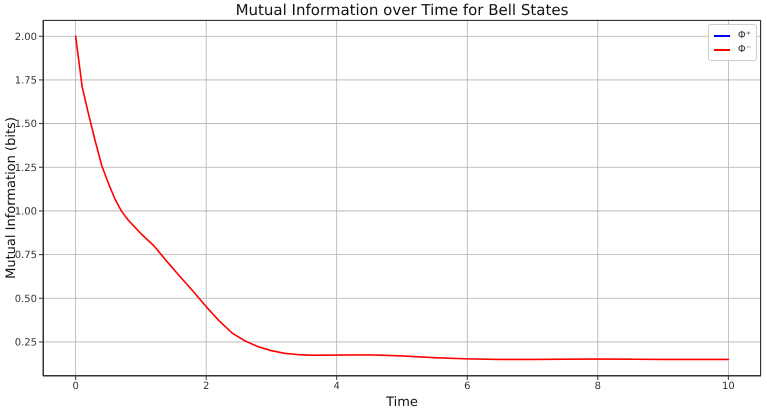 Image resolution: width=767 pixels, height=411 pixels. Describe the element at coordinates (25, 80) in the screenshot. I see `y-tick-label: 1.75` at that location.